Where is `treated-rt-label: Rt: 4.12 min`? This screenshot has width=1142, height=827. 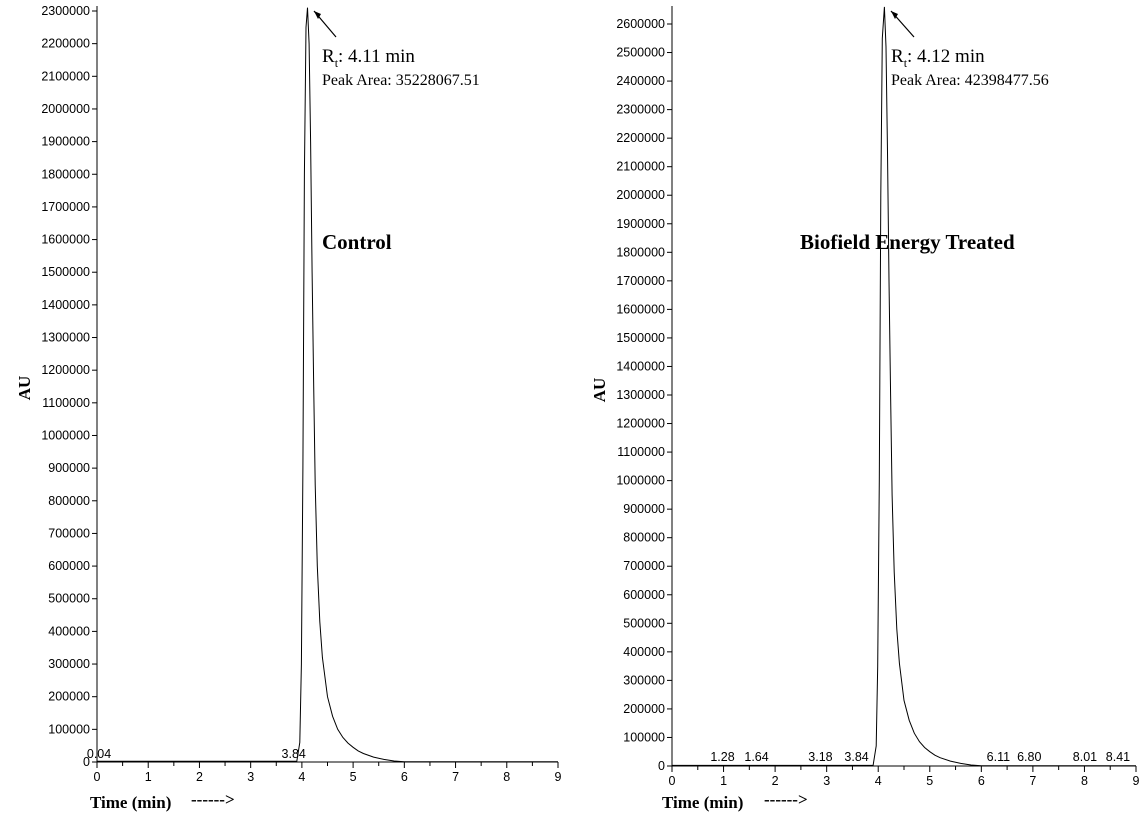
treated-rt-label: Rt: 4.12 min is located at coordinates (938, 58).